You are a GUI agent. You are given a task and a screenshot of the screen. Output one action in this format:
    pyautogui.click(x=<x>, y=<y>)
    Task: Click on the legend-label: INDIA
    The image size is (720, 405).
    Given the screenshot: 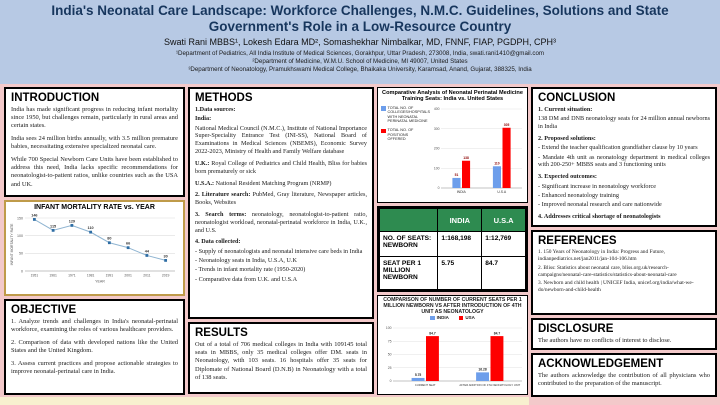 What is the action you would take?
    pyautogui.click(x=442, y=318)
    